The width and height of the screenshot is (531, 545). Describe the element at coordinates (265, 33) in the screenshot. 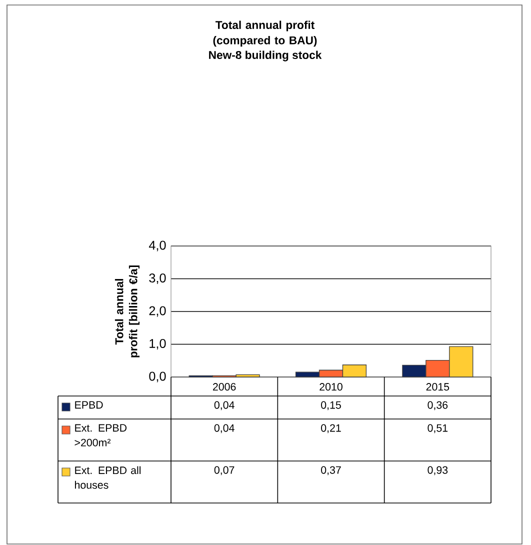

I see `chart-title: Total annual profit (compared to BAU)` at that location.